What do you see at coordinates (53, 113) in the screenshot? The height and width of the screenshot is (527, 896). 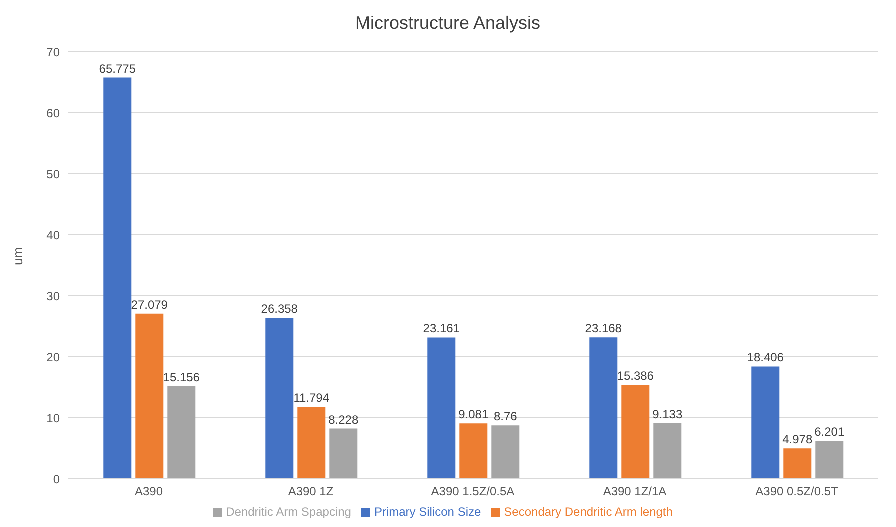 I see `y-tick-label: 60` at bounding box center [53, 113].